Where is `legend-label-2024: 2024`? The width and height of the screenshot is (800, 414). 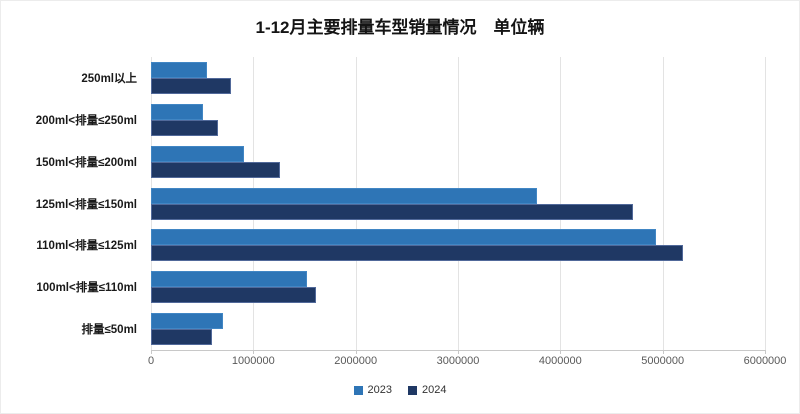
legend-label-2024: 2024 is located at coordinates (434, 390).